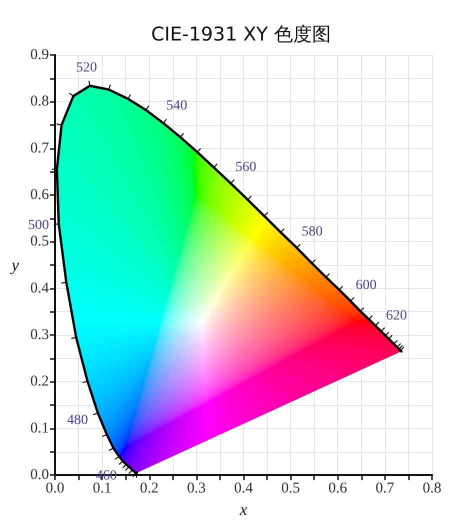 The width and height of the screenshot is (474, 523). What do you see at coordinates (397, 316) in the screenshot?
I see `annotation: 620` at bounding box center [397, 316].